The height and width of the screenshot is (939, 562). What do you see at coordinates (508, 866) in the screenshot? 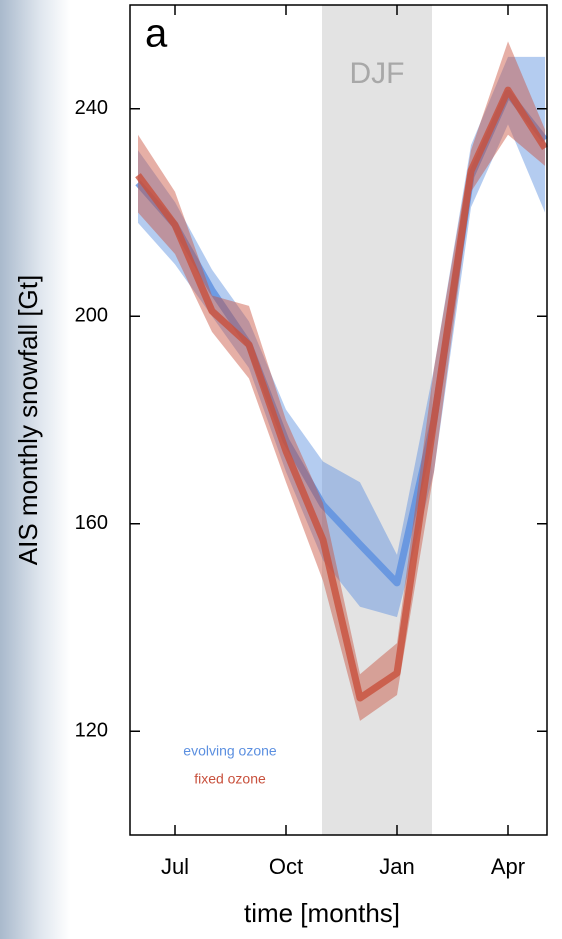
I see `x-tick-label: Apr` at bounding box center [508, 866].